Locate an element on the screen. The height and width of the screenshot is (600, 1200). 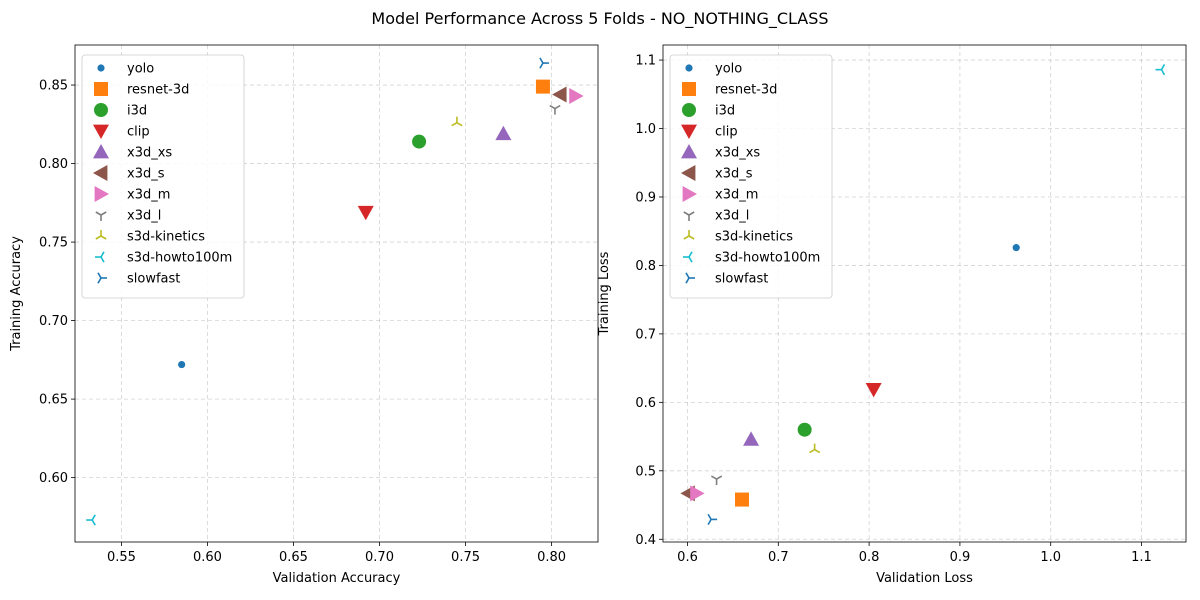
accuracy-x-axis-label: Validation Accuracy is located at coordinates (337, 578).